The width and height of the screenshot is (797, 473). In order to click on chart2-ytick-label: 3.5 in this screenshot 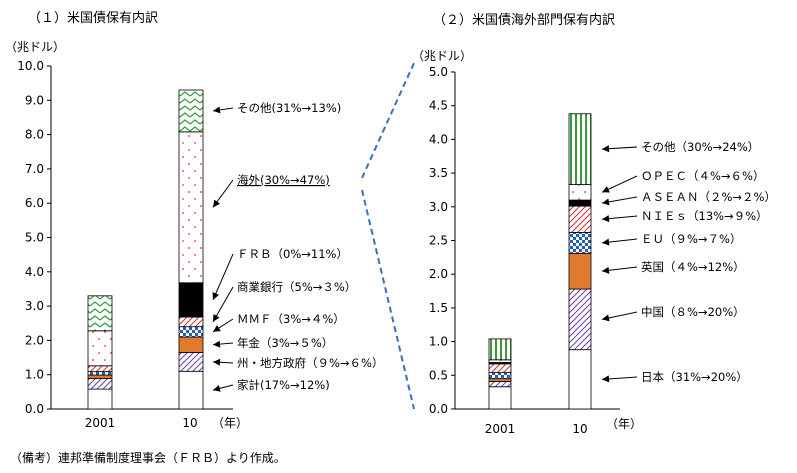, I will do `click(438, 173)`.